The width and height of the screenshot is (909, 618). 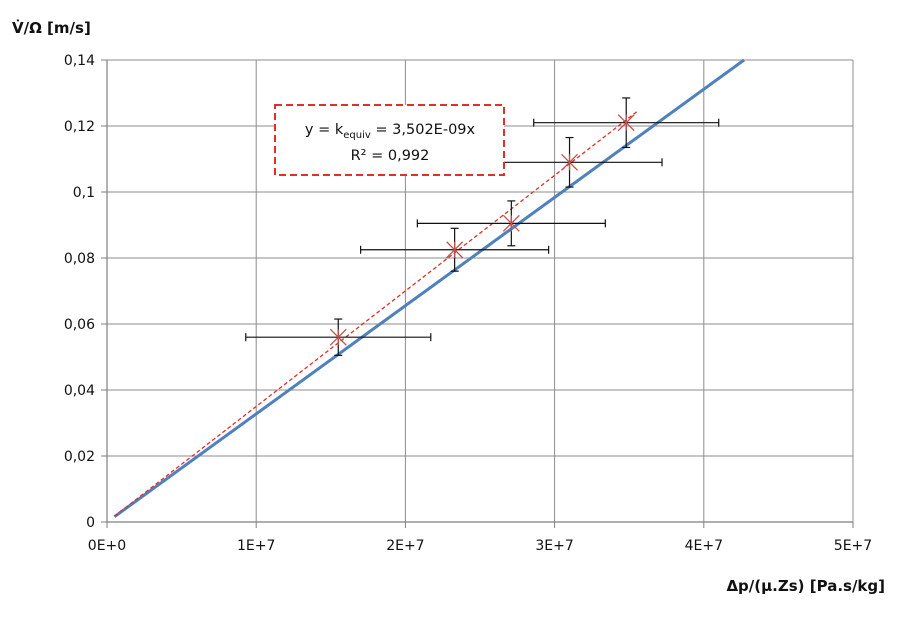 I want to click on x-tick-label: 2E+7, so click(x=405, y=546).